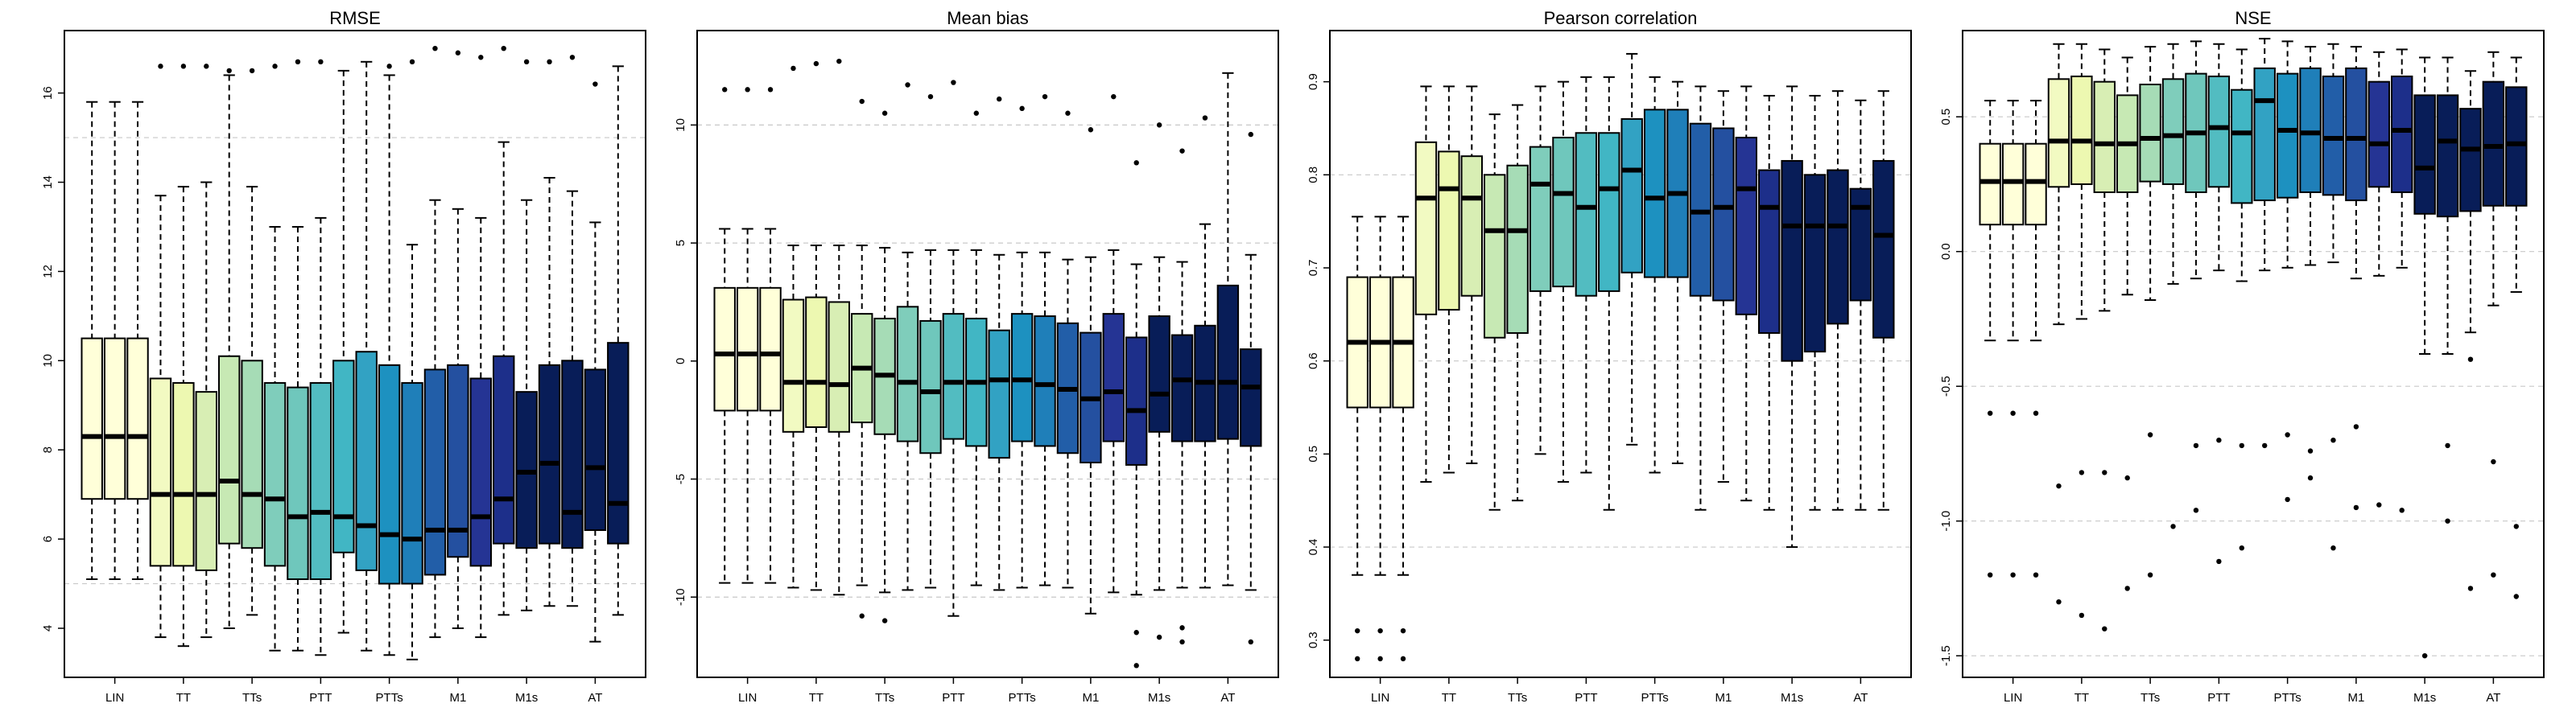 The height and width of the screenshot is (724, 2576). Describe the element at coordinates (526, 698) in the screenshot. I see `x-tick-label: M1s` at that location.